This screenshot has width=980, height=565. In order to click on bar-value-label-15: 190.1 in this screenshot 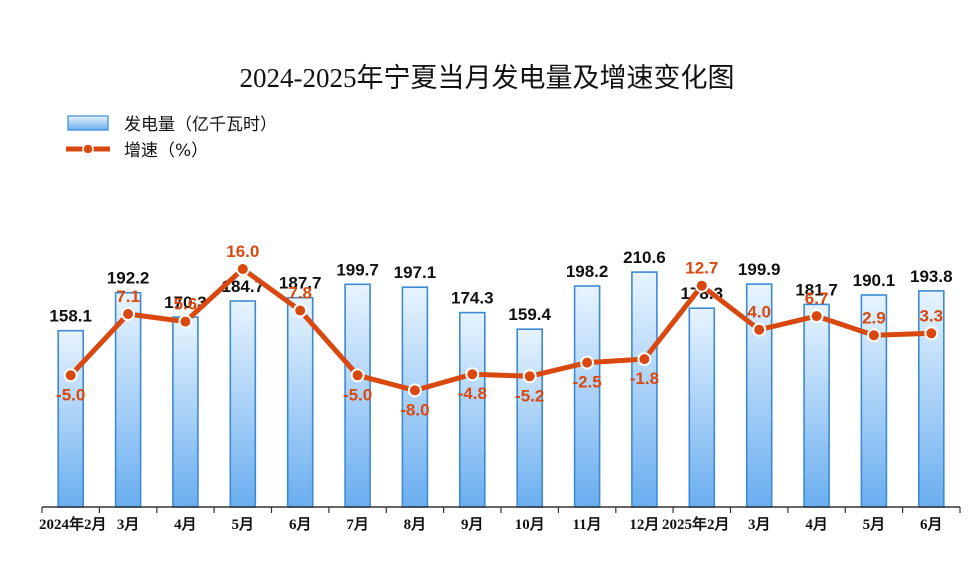, I will do `click(874, 280)`.